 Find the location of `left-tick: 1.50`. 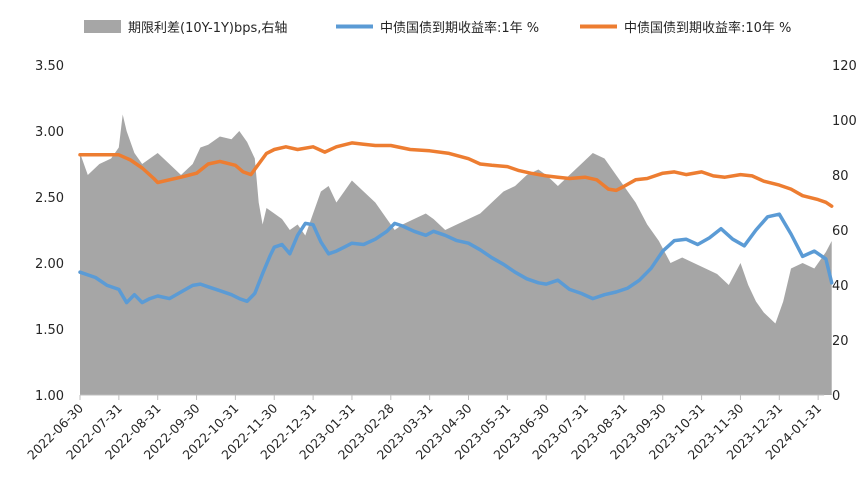

left-tick: 1.50 is located at coordinates (49, 330).